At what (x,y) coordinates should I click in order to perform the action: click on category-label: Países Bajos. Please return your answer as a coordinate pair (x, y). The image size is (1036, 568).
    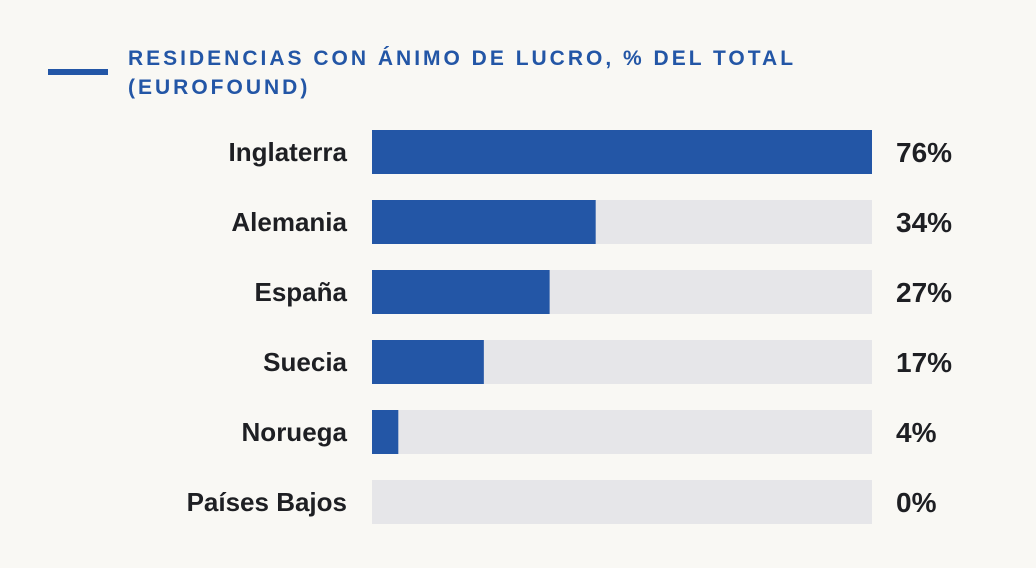
    Looking at the image, I should click on (267, 502).